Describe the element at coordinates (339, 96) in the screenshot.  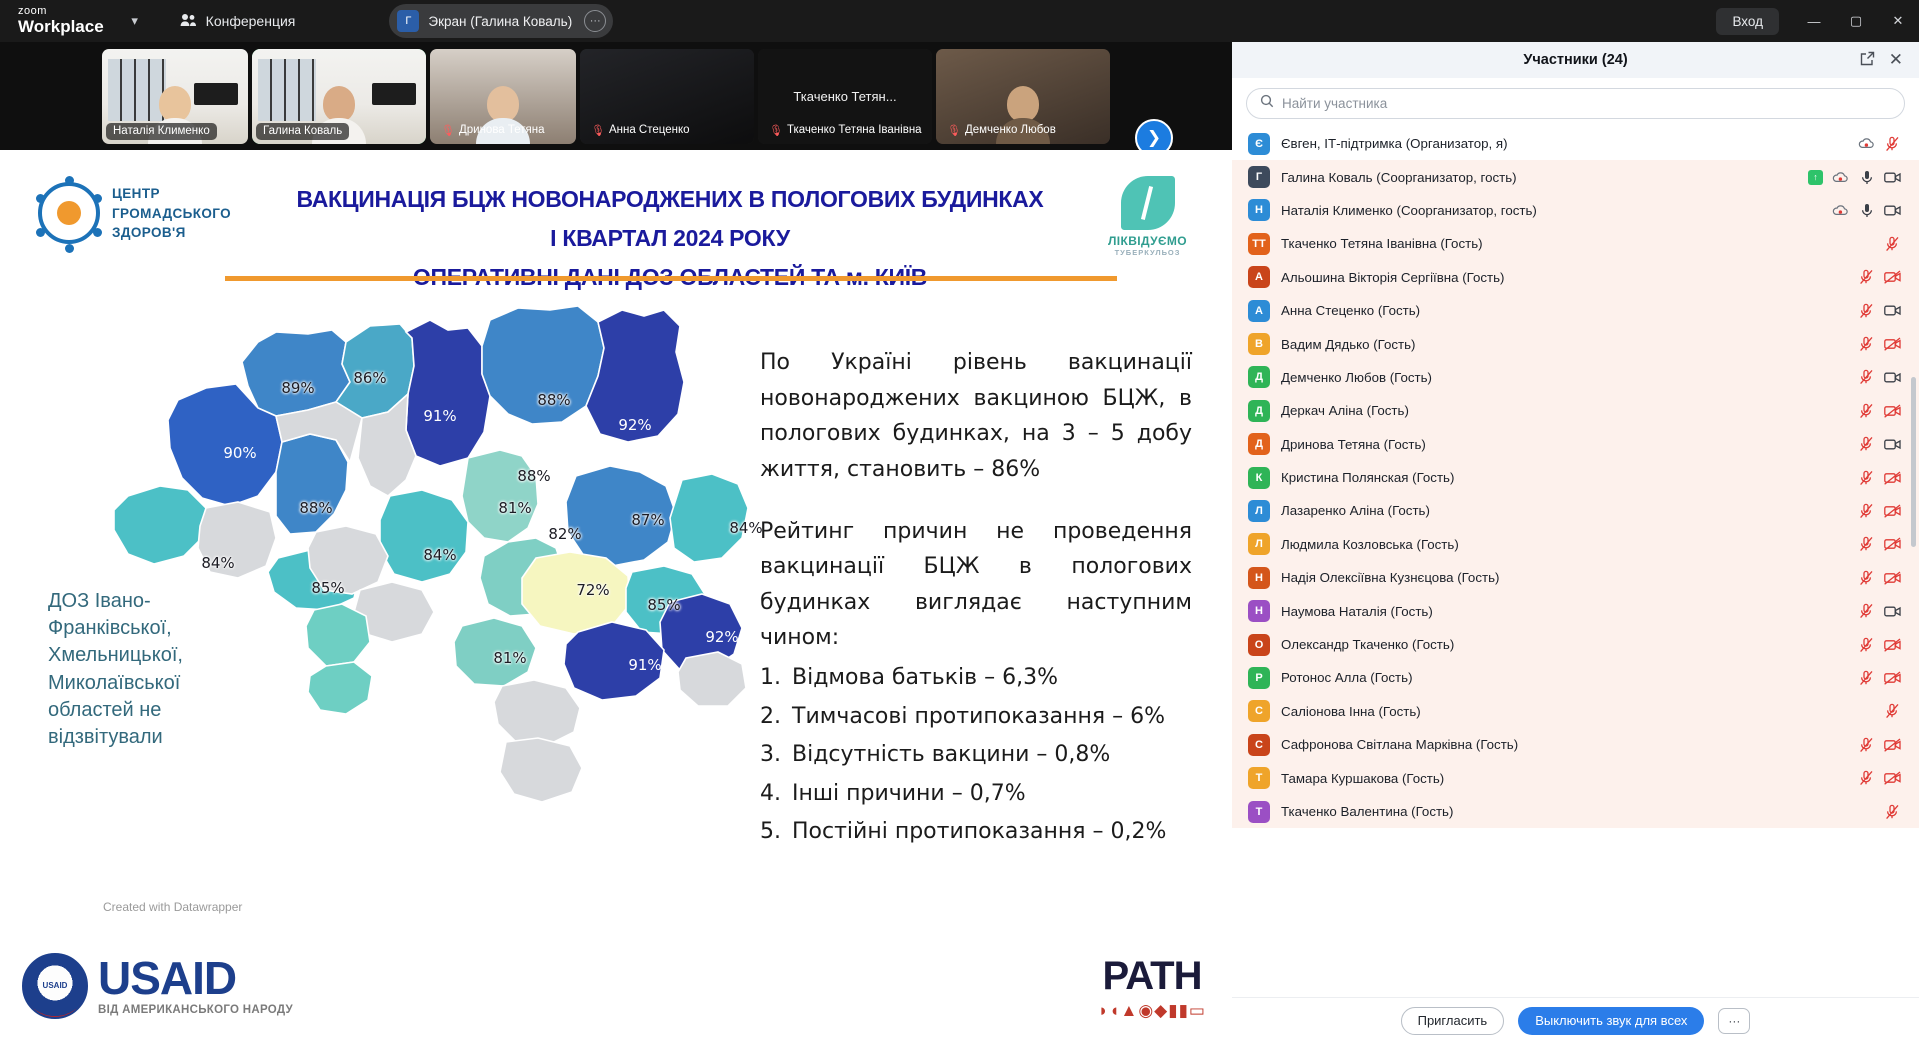
I see `video-thumbnail-active: Галина Коваль` at that location.